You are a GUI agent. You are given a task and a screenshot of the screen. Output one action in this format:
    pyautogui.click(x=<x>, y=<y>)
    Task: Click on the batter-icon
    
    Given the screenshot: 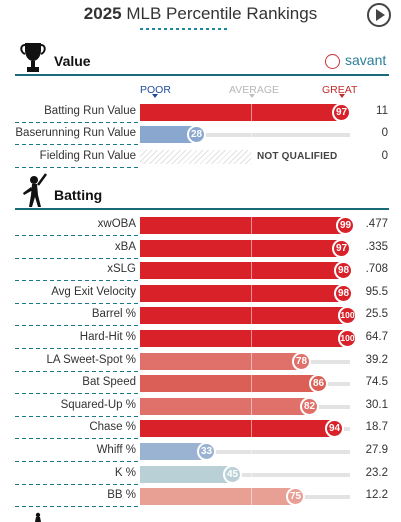 What is the action you would take?
    pyautogui.click(x=35, y=190)
    